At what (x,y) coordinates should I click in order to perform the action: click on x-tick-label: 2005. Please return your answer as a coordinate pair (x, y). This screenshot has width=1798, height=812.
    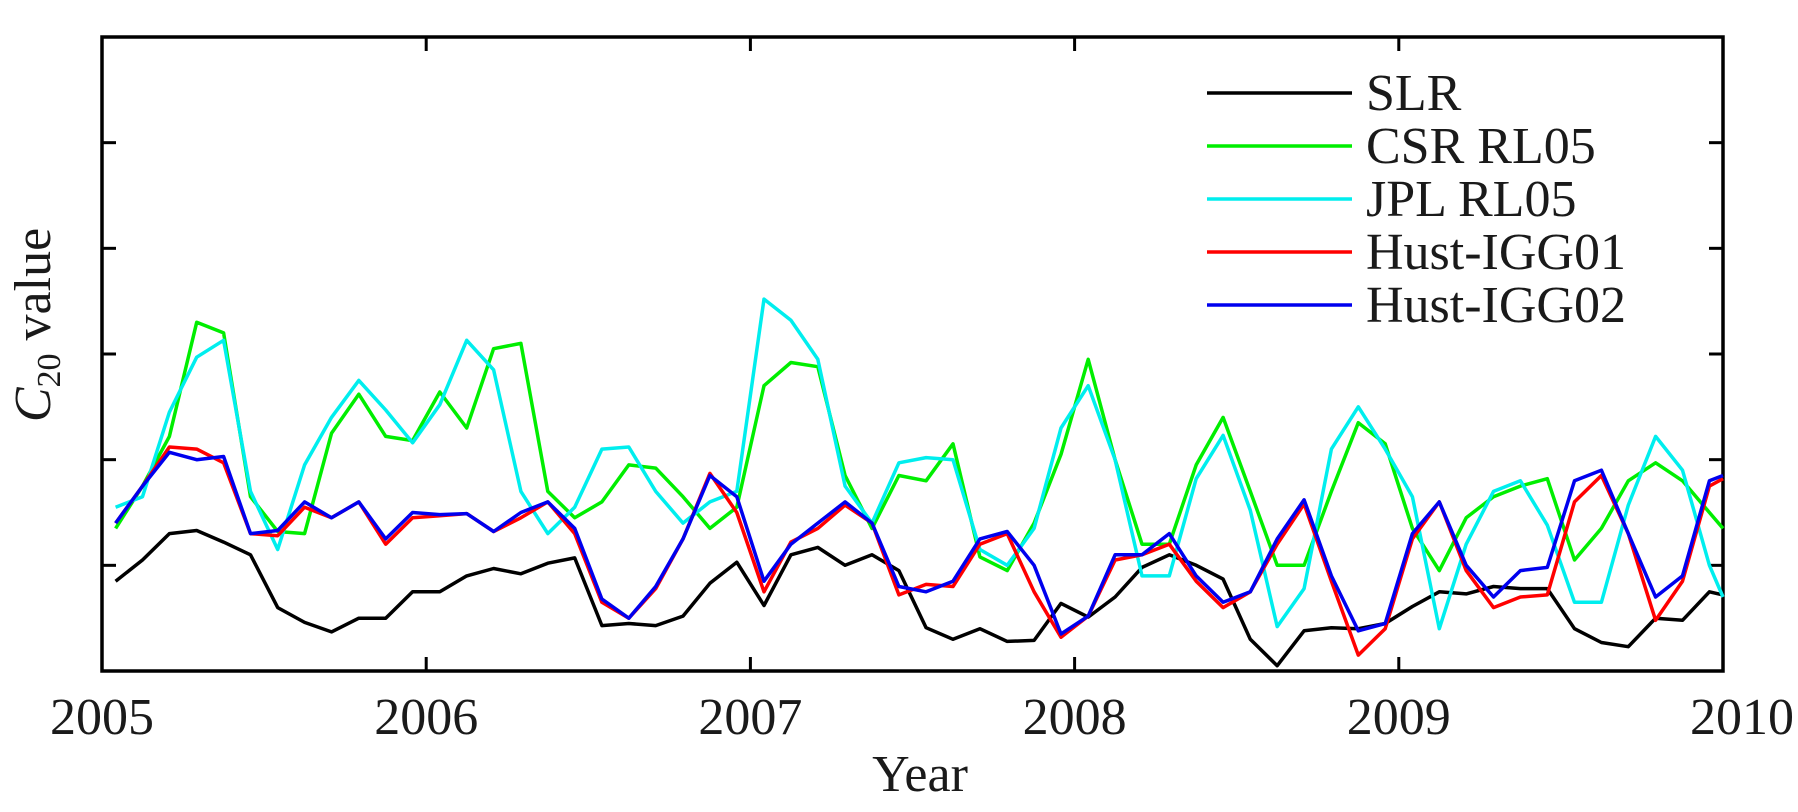
    Looking at the image, I should click on (102, 717).